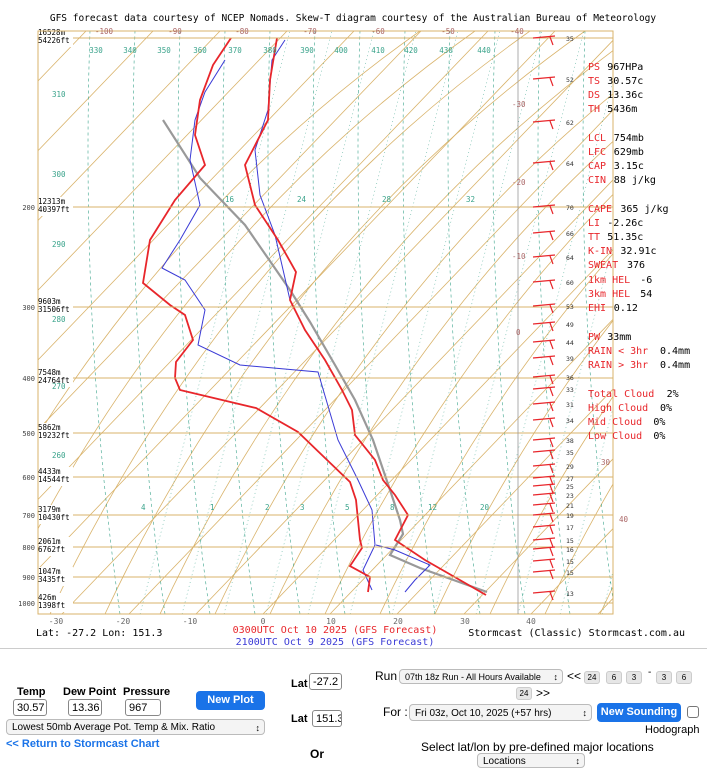 Image resolution: width=707 pixels, height=769 pixels. What do you see at coordinates (378, 50) in the screenshot?
I see `theta-label: 410` at bounding box center [378, 50].